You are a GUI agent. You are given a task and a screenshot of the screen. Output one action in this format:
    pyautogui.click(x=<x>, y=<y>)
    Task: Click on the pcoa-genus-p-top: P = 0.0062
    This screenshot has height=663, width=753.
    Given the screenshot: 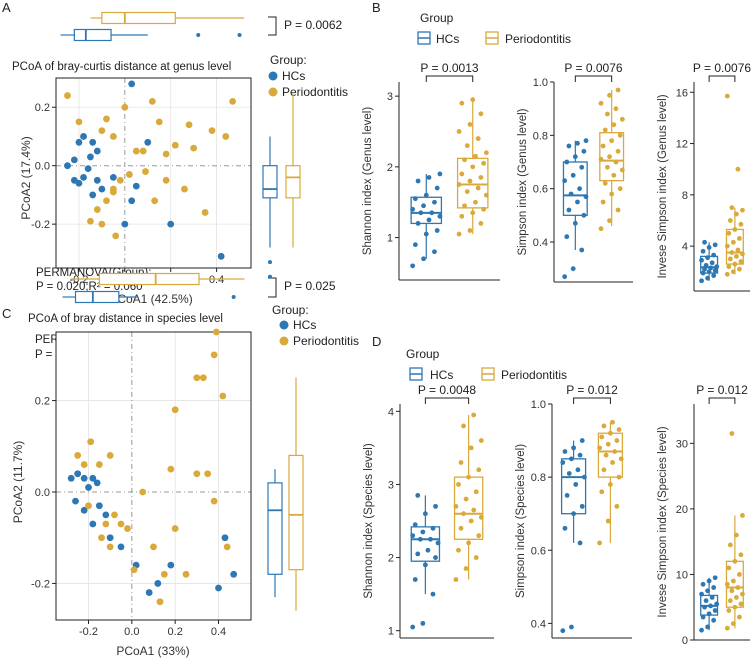 What is the action you would take?
    pyautogui.click(x=313, y=25)
    